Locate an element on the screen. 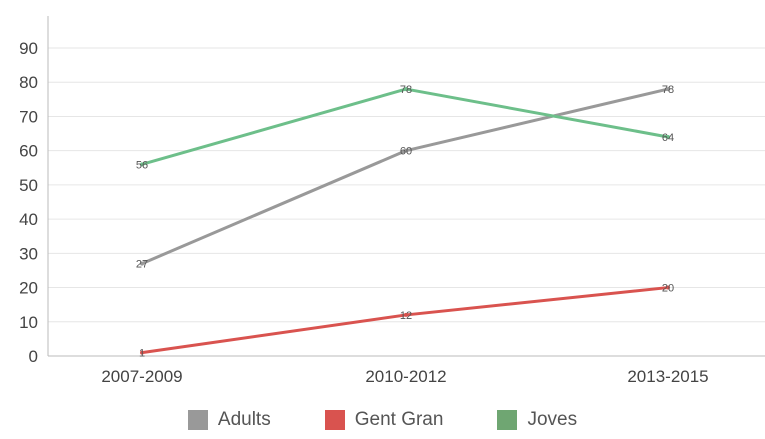 The image size is (765, 439). legend-item-adults: Adults is located at coordinates (229, 419).